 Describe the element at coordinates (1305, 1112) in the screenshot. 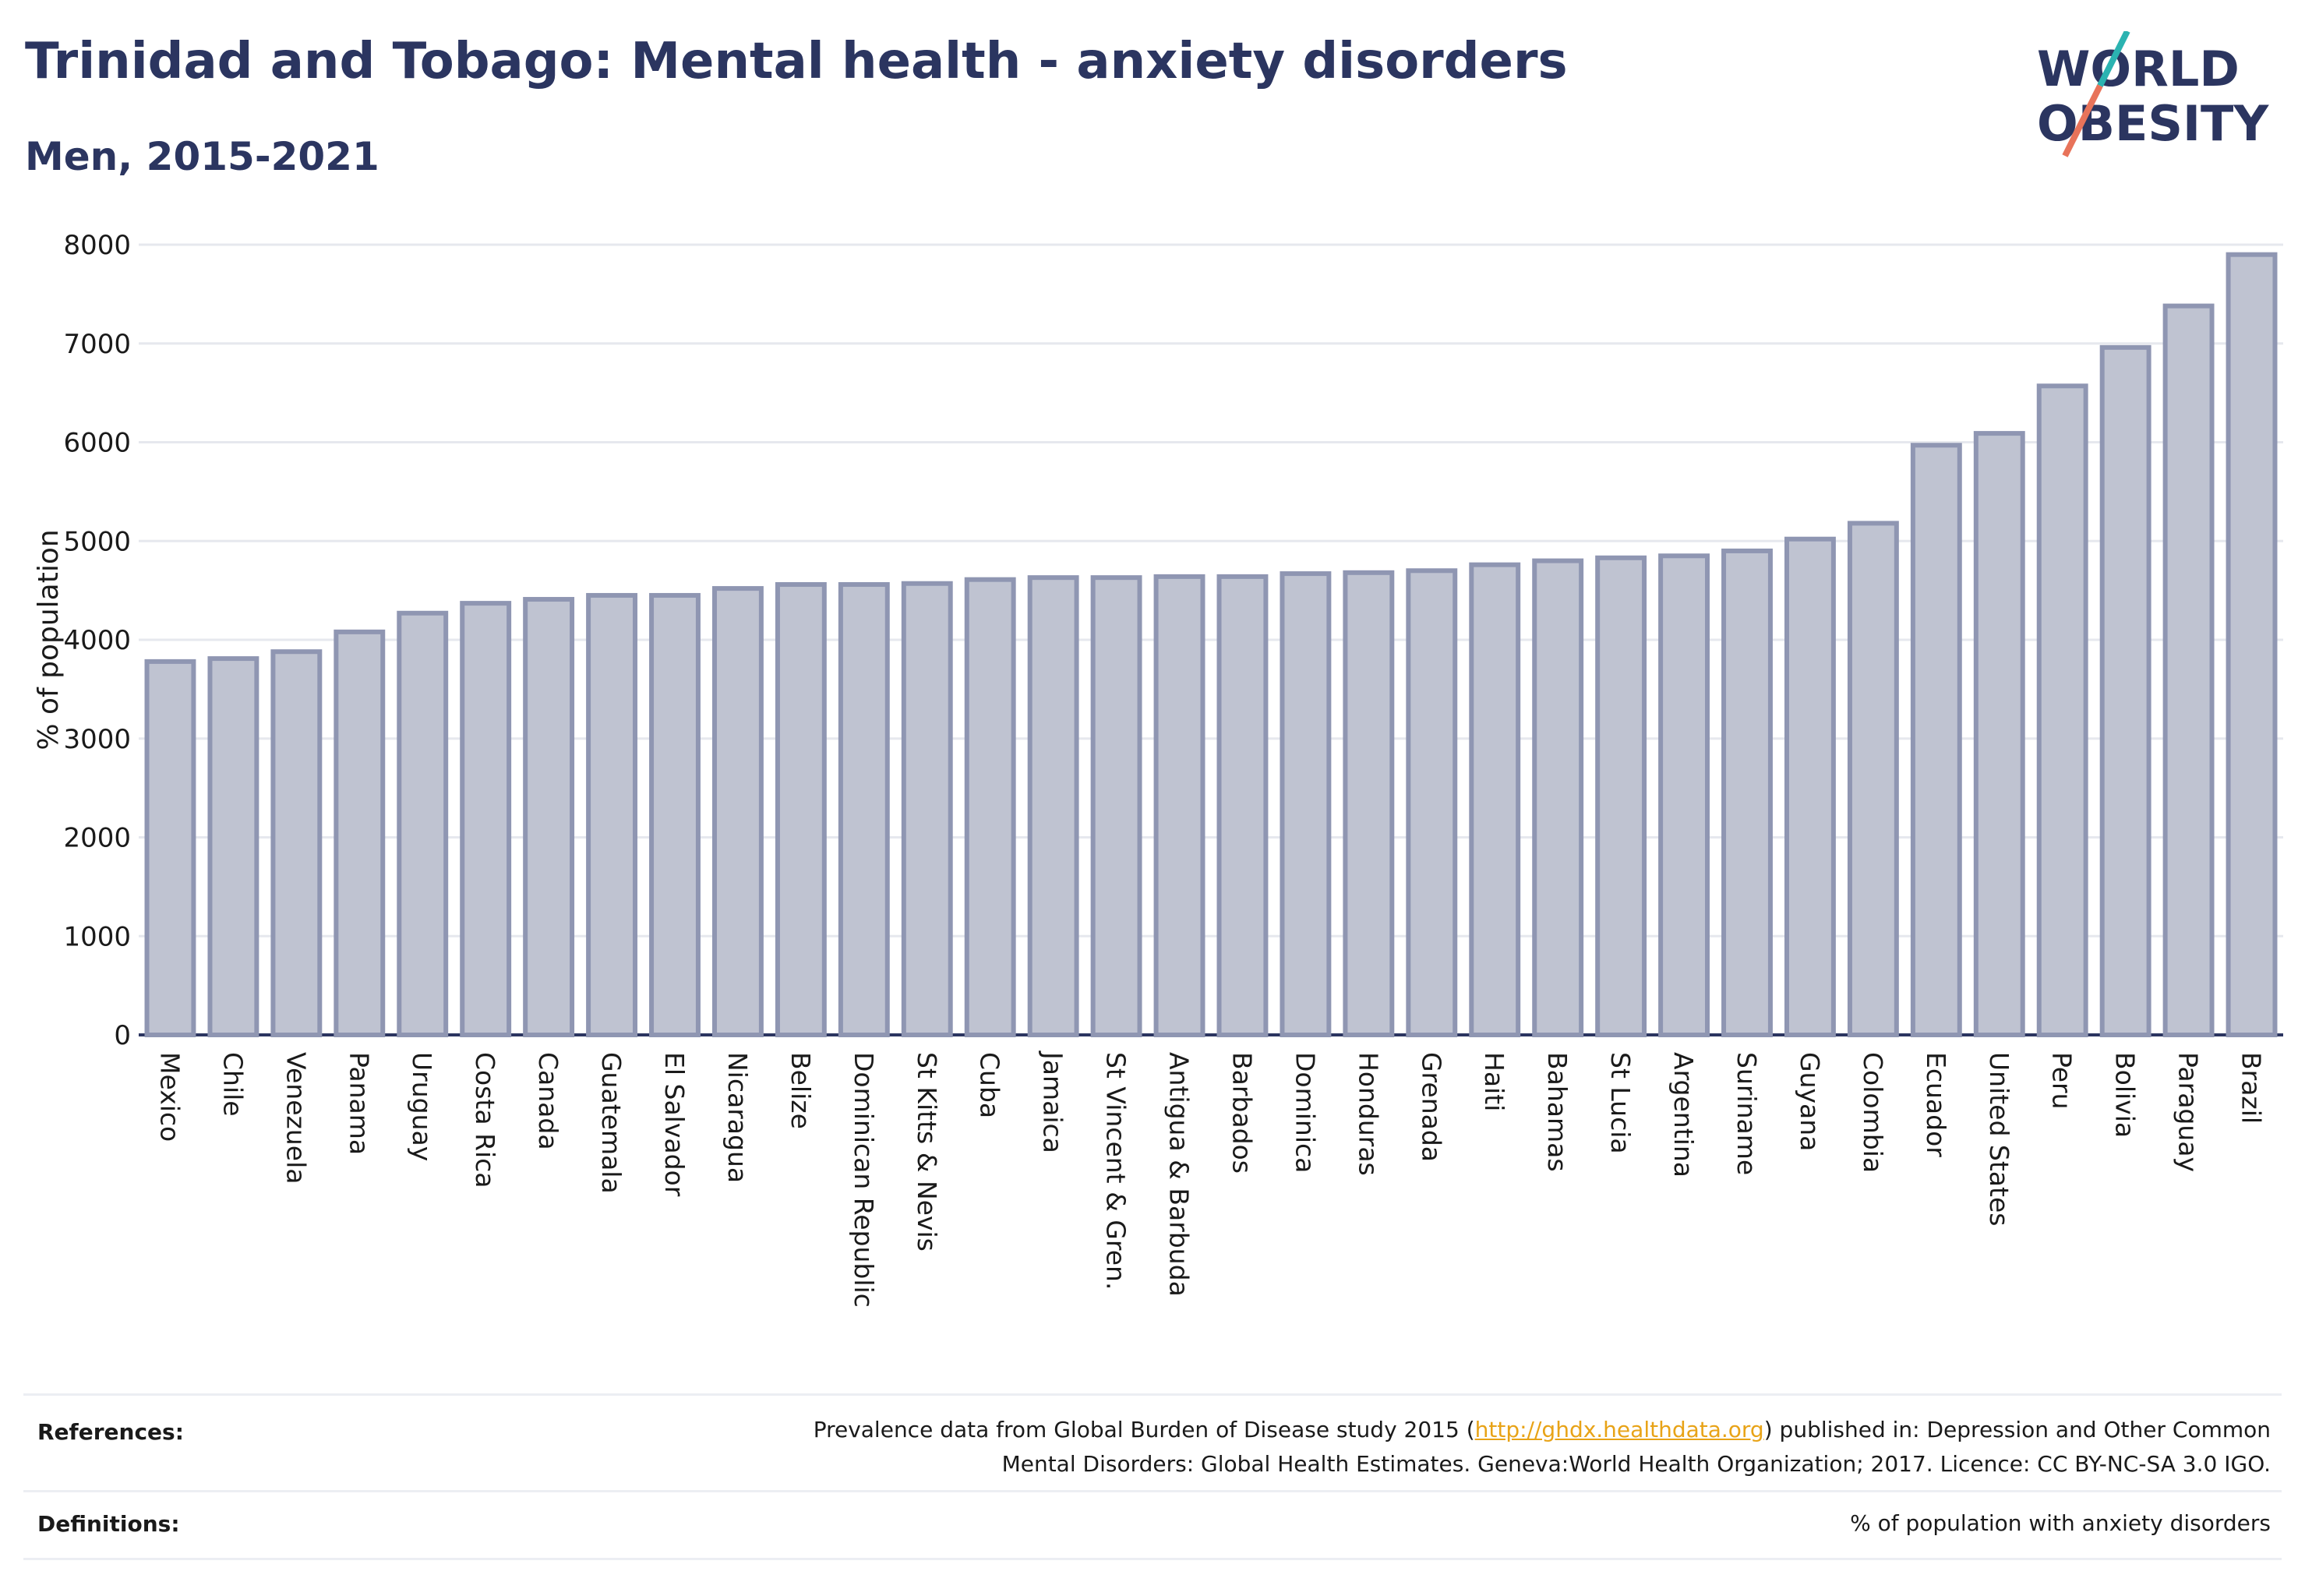

I see `x-tick-label: Dominica` at that location.